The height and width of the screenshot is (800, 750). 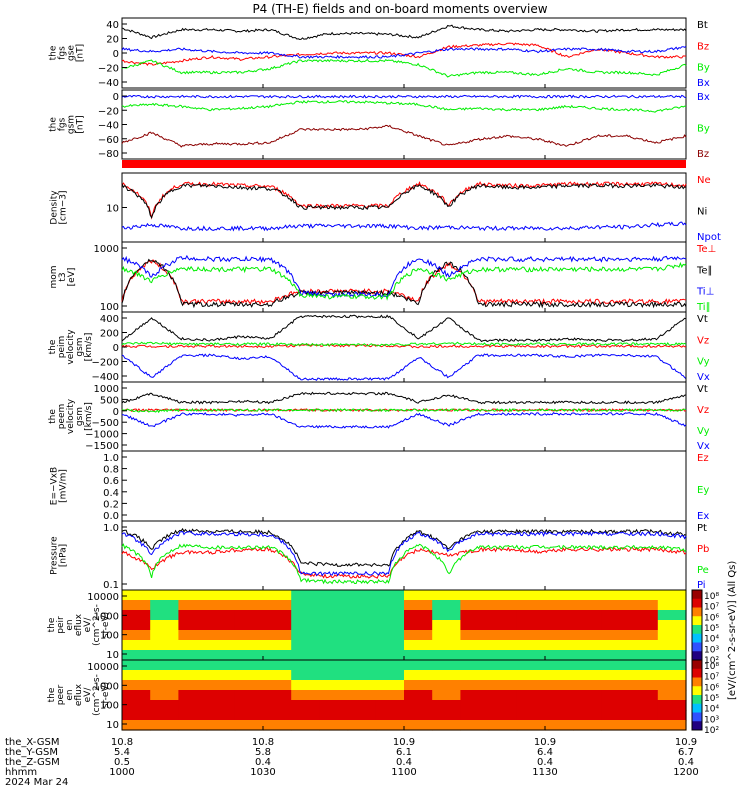 What do you see at coordinates (703, 570) in the screenshot?
I see `legend-label-Pe: Pe` at bounding box center [703, 570].